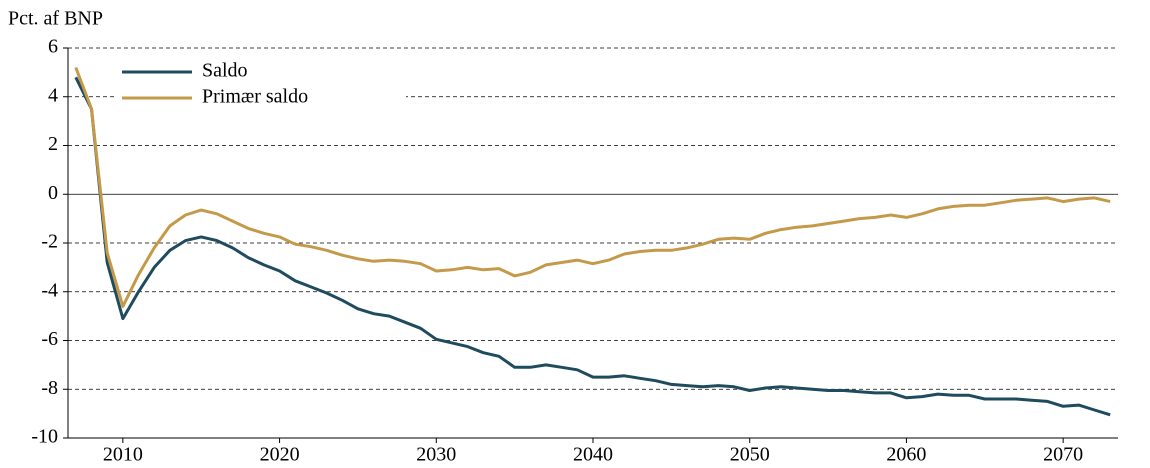  I want to click on x-tick-label: 2050, so click(750, 455).